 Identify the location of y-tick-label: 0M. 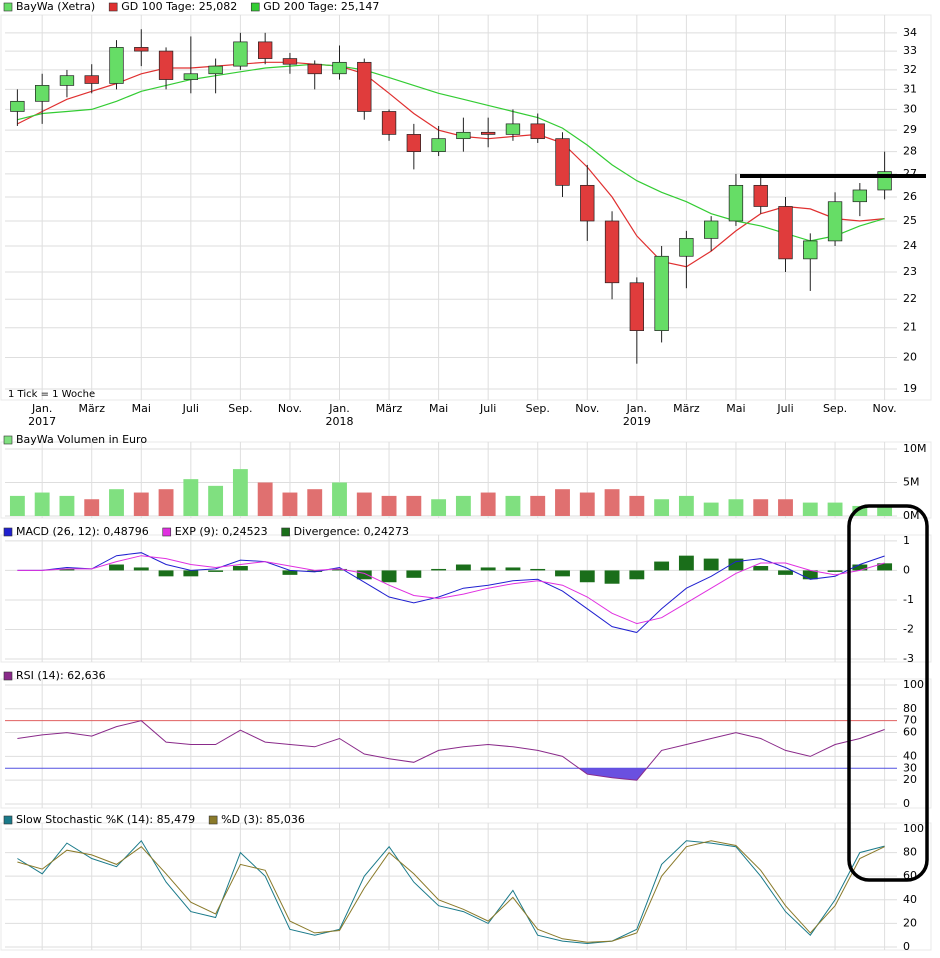
(911, 515).